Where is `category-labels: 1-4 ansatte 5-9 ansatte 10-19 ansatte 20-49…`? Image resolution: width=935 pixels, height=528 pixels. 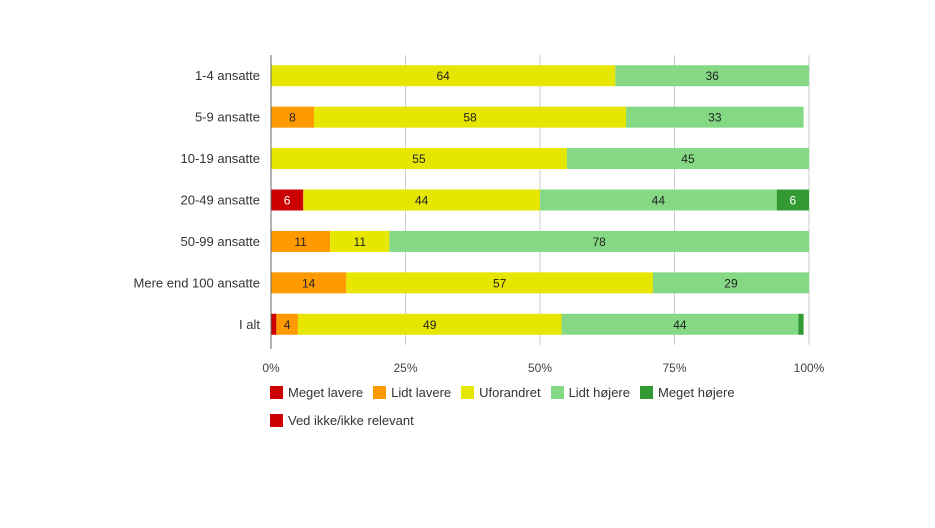
category-labels: 1-4 ansatte 5-9 ansatte 10-19 ansatte 20-49… is located at coordinates (197, 200).